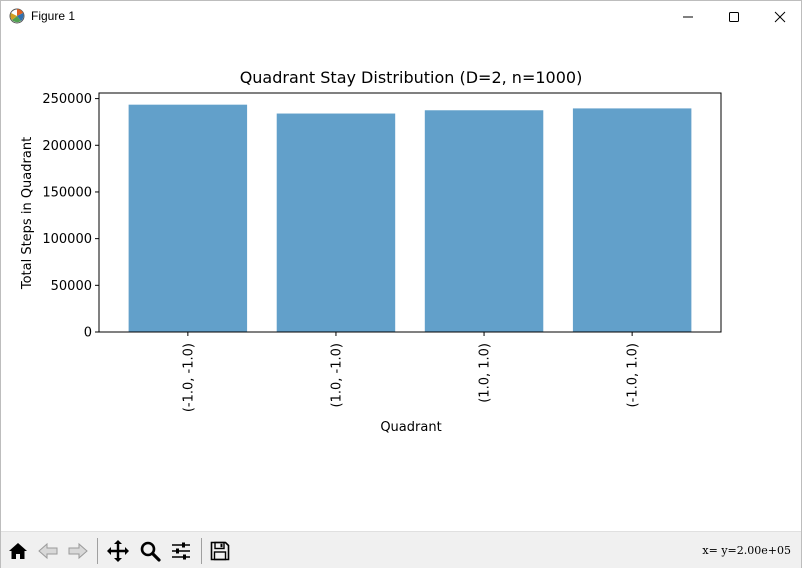 This screenshot has width=802, height=568. I want to click on chart-title: Quadrant Stay Distribution (D=2, n=1000), so click(411, 77).